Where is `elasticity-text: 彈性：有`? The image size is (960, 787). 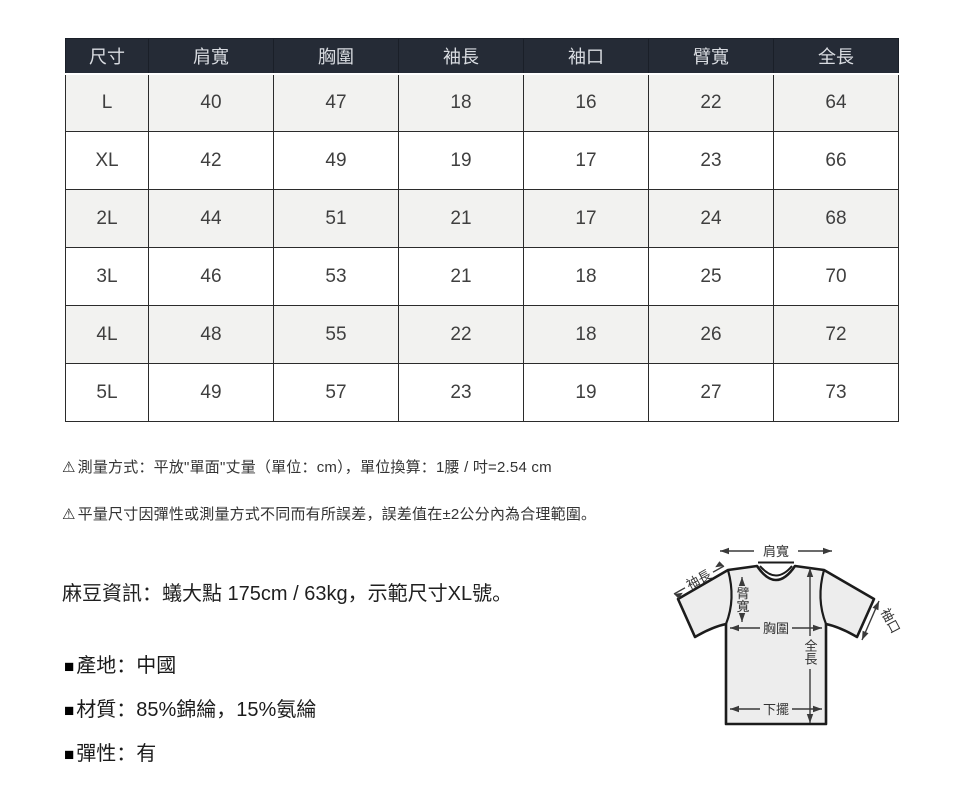 elasticity-text: 彈性：有 is located at coordinates (116, 754).